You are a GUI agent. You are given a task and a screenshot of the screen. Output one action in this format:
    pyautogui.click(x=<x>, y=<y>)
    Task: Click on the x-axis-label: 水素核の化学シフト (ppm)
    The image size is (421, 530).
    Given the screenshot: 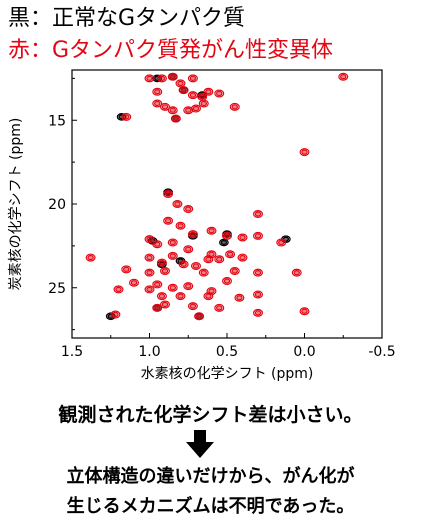 What is the action you would take?
    pyautogui.click(x=227, y=374)
    